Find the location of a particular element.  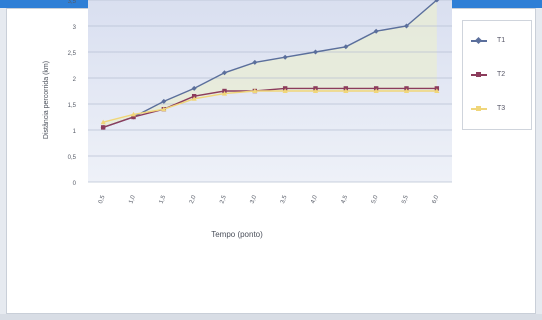

status-bar is located at coordinates (271, 317).